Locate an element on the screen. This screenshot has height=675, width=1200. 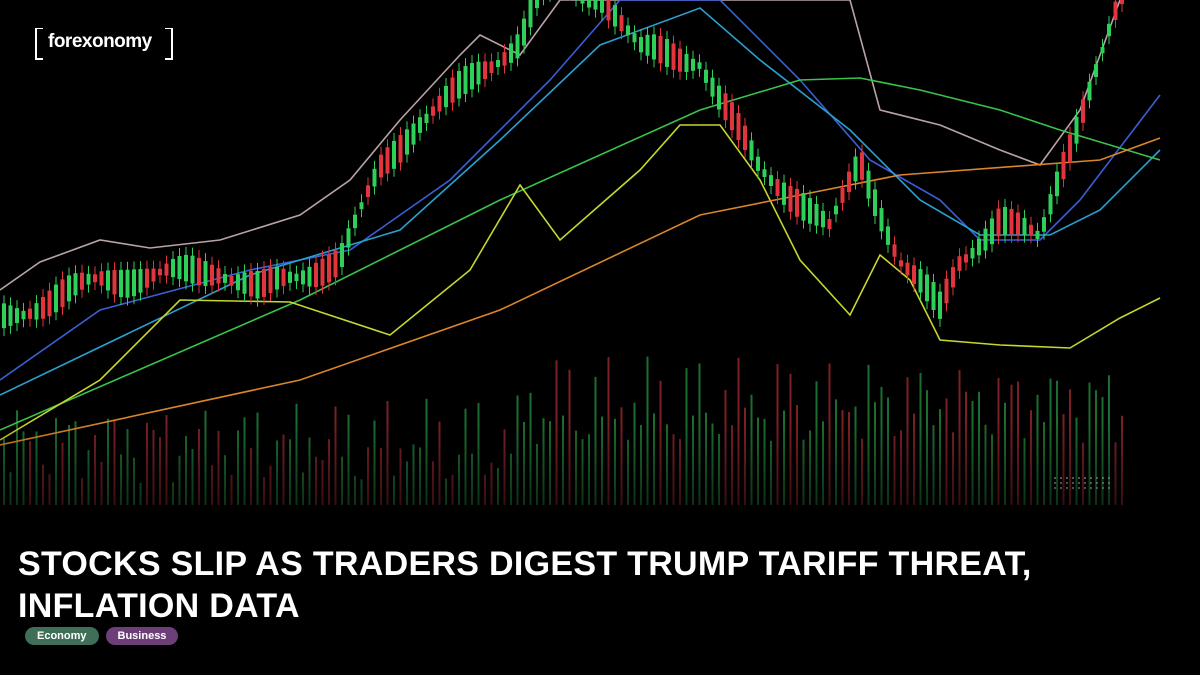
logo-frame is located at coordinates (104, 44).